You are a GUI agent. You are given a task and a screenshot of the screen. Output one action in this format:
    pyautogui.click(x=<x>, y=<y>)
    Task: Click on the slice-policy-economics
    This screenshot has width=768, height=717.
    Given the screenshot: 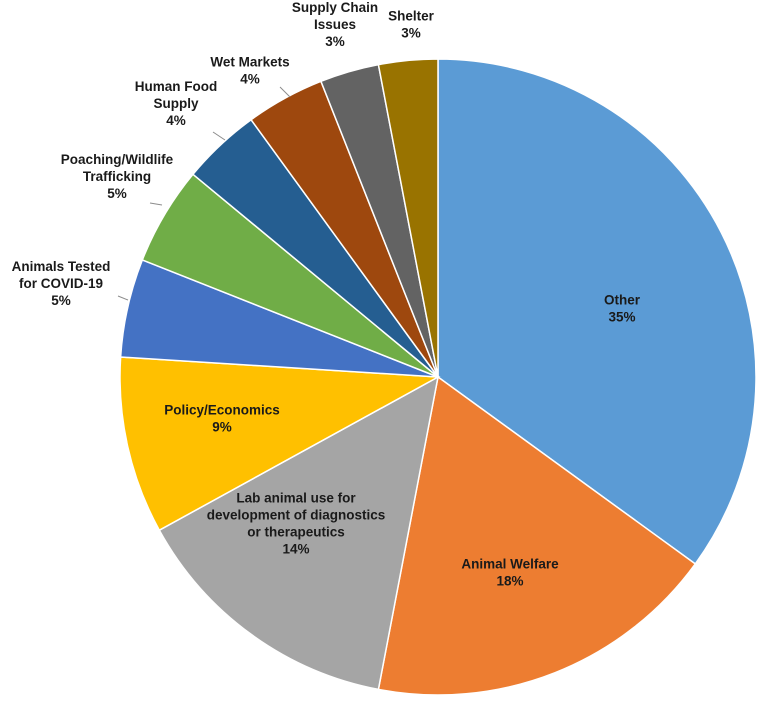 What is the action you would take?
    pyautogui.click(x=280, y=444)
    